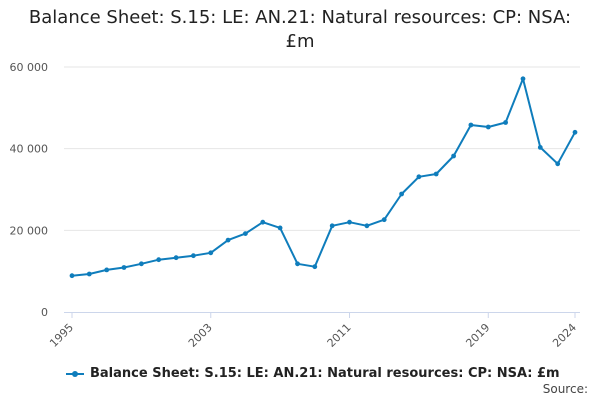  I want to click on x-tick-label: 2011, so click(339, 335).